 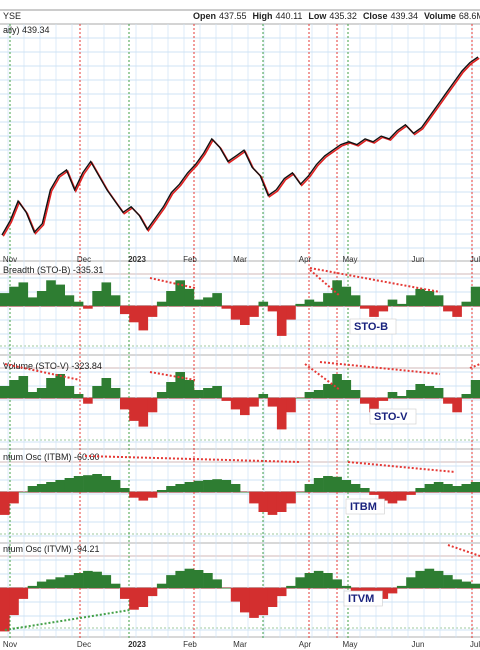 I want to click on indicator-label-box, so click(x=365, y=506).